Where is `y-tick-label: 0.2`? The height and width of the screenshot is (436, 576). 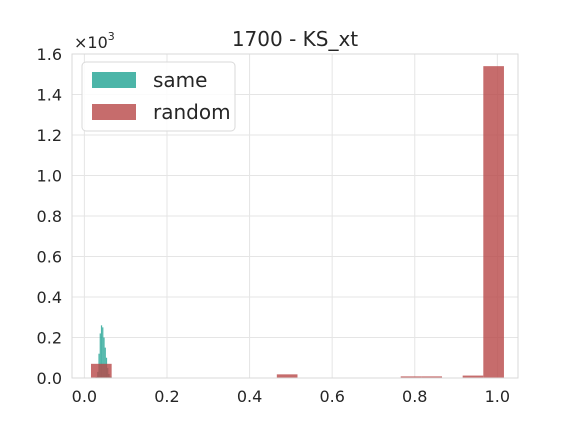
y-tick-label: 0.2 is located at coordinates (49, 338).